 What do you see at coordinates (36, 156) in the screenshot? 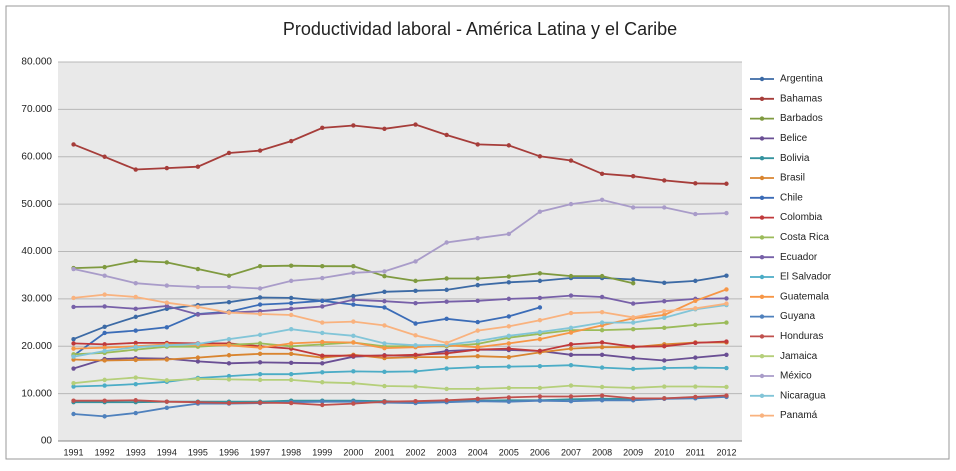
I see `y-tick-label: 60.000` at bounding box center [36, 156].